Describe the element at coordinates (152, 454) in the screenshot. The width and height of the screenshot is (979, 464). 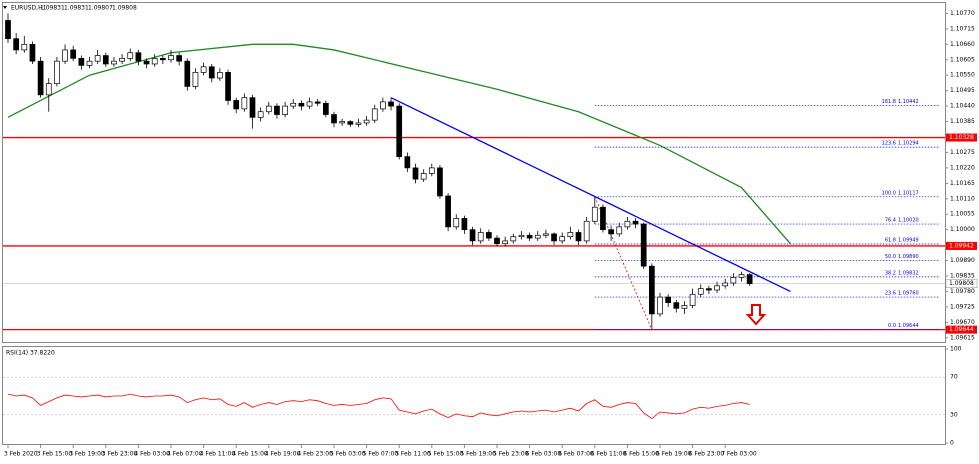
I see `x-tick-label: 4 Feb 03:00` at that location.